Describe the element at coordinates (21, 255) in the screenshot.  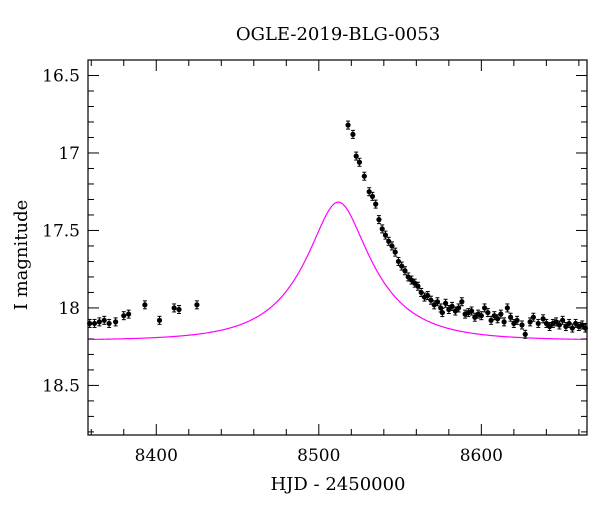
I see `y-axis-label: I magnitude` at that location.